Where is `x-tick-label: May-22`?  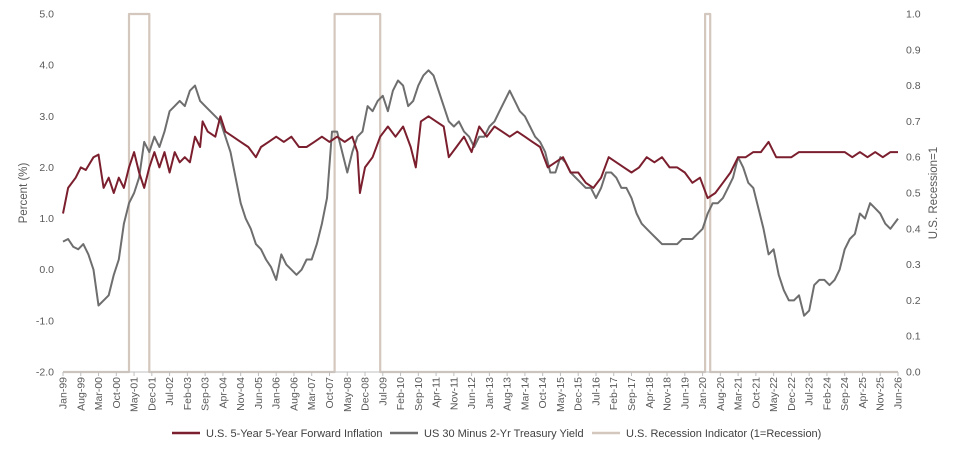
x-tick-label: May-22 is located at coordinates (774, 394).